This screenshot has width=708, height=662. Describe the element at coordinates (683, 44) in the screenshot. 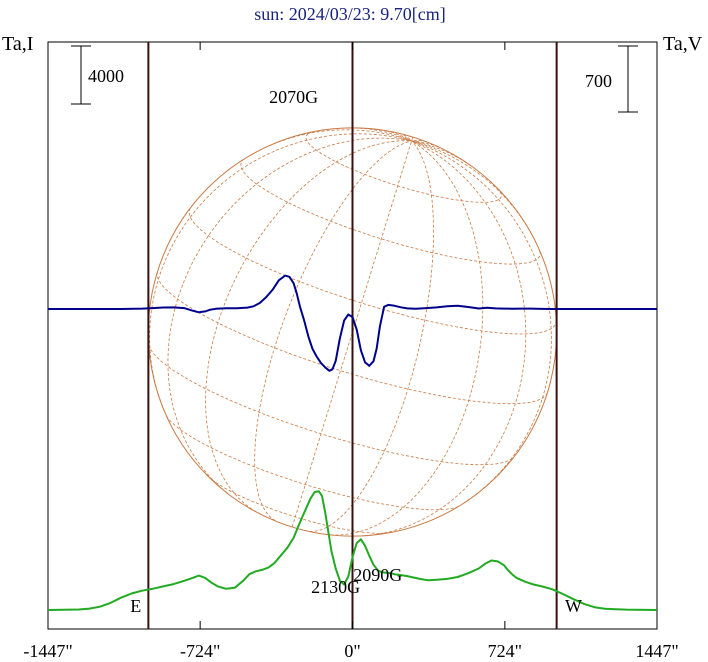

I see `right-axis-label: Ta,V` at that location.